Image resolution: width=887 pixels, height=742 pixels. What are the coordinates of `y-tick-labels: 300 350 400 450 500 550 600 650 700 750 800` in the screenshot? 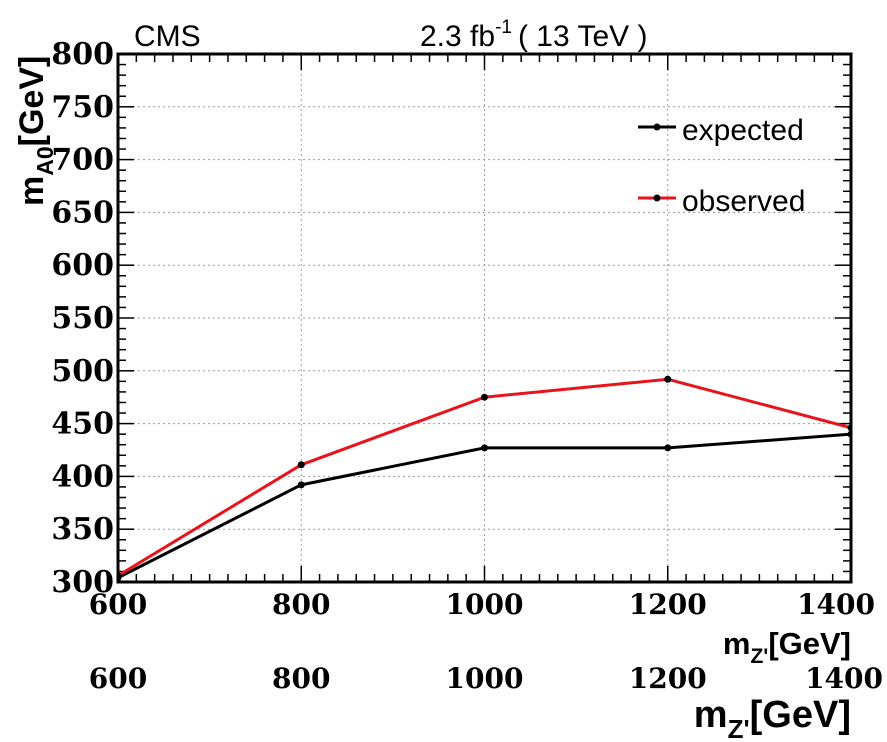 It's located at (82, 318).